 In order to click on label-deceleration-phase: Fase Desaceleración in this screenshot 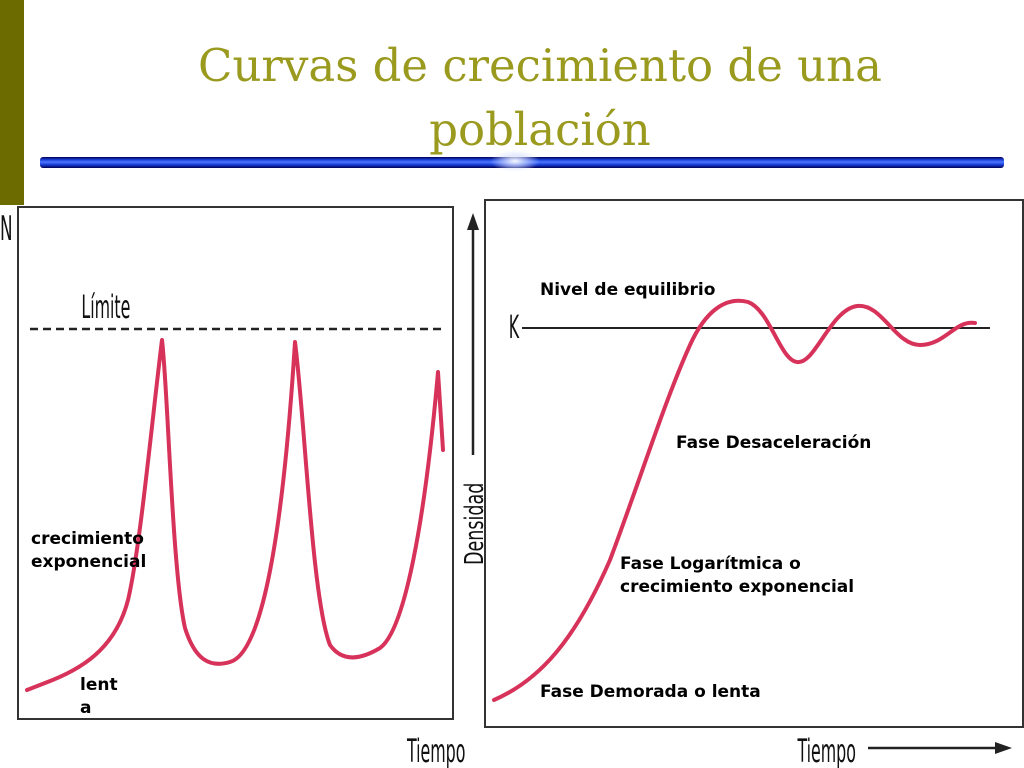, I will do `click(774, 443)`.